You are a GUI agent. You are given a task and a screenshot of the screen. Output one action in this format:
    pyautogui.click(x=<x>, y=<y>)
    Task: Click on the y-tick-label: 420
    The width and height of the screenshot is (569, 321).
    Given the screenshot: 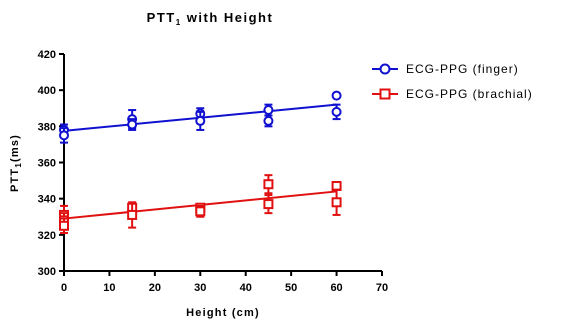 What is the action you would take?
    pyautogui.click(x=47, y=55)
    